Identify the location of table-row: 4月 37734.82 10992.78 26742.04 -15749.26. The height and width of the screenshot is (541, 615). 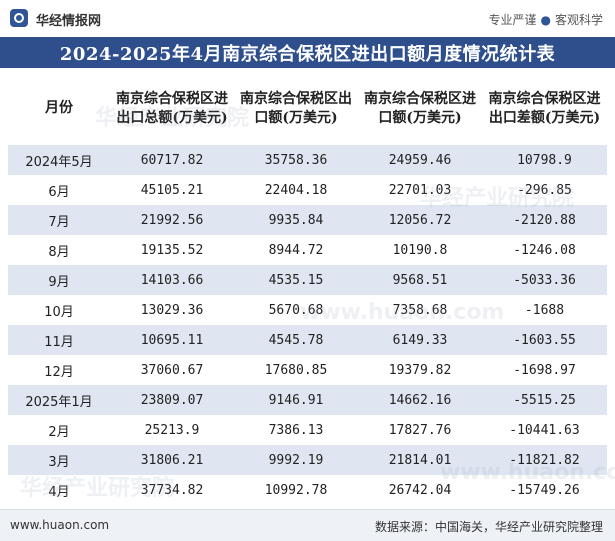
(307, 490).